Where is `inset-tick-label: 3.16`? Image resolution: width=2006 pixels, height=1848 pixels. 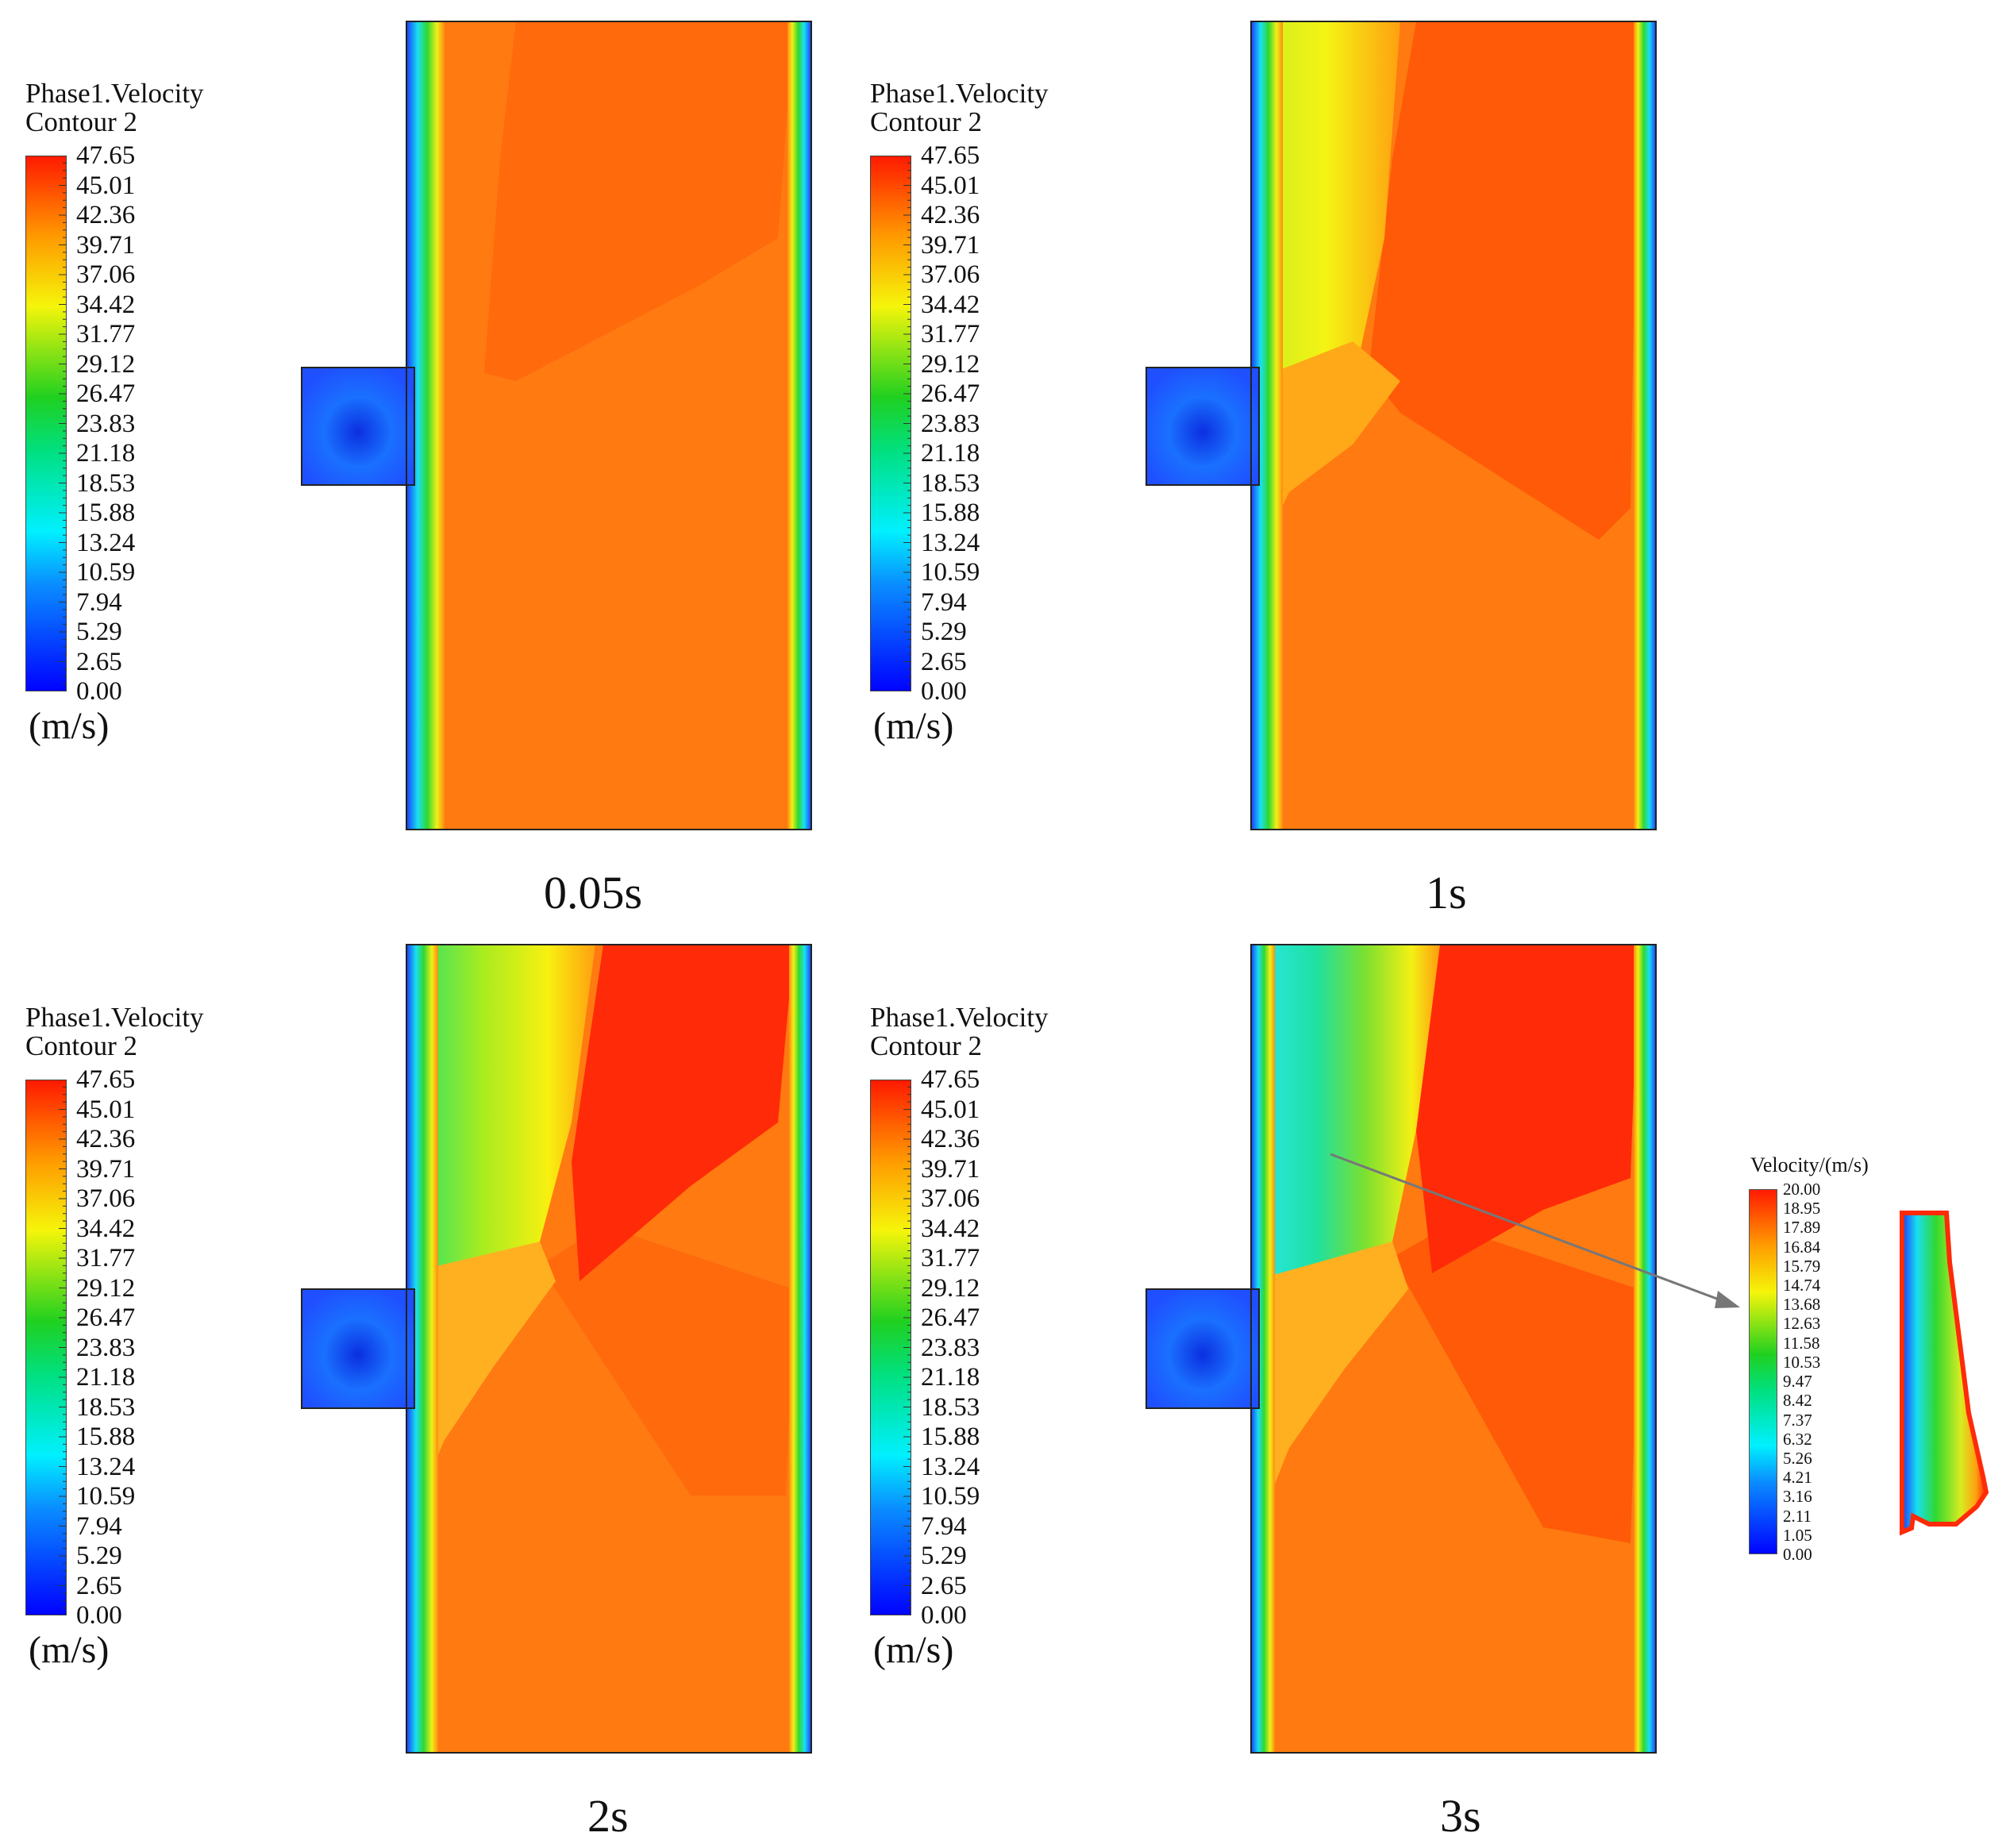 inset-tick-label: 3.16 is located at coordinates (1798, 1497).